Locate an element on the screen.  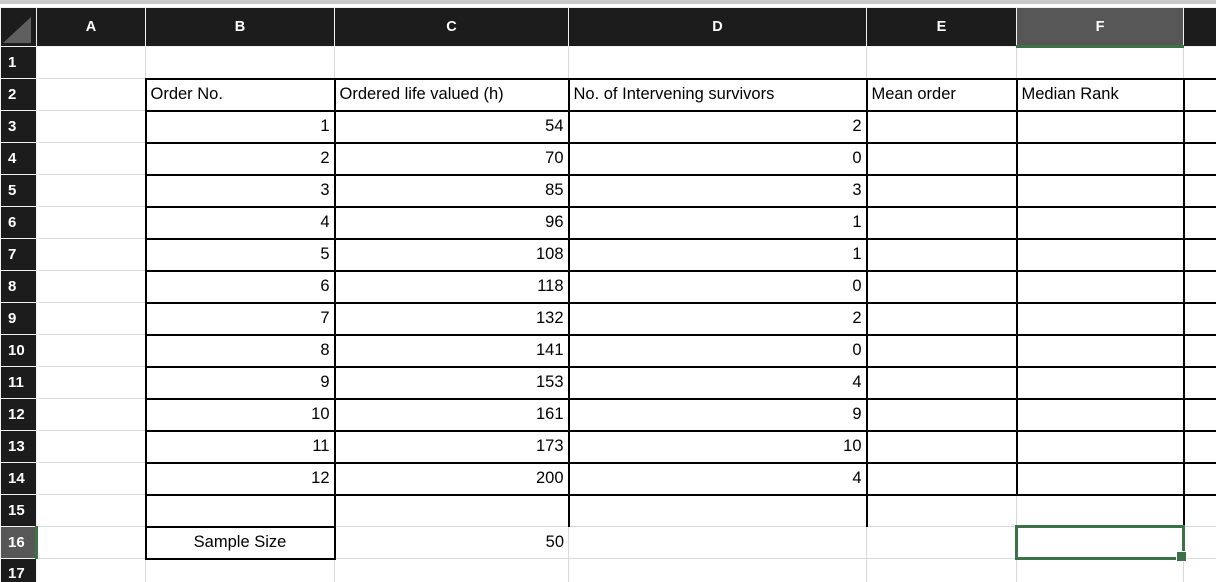
cell-D5: 3 is located at coordinates (717, 190).